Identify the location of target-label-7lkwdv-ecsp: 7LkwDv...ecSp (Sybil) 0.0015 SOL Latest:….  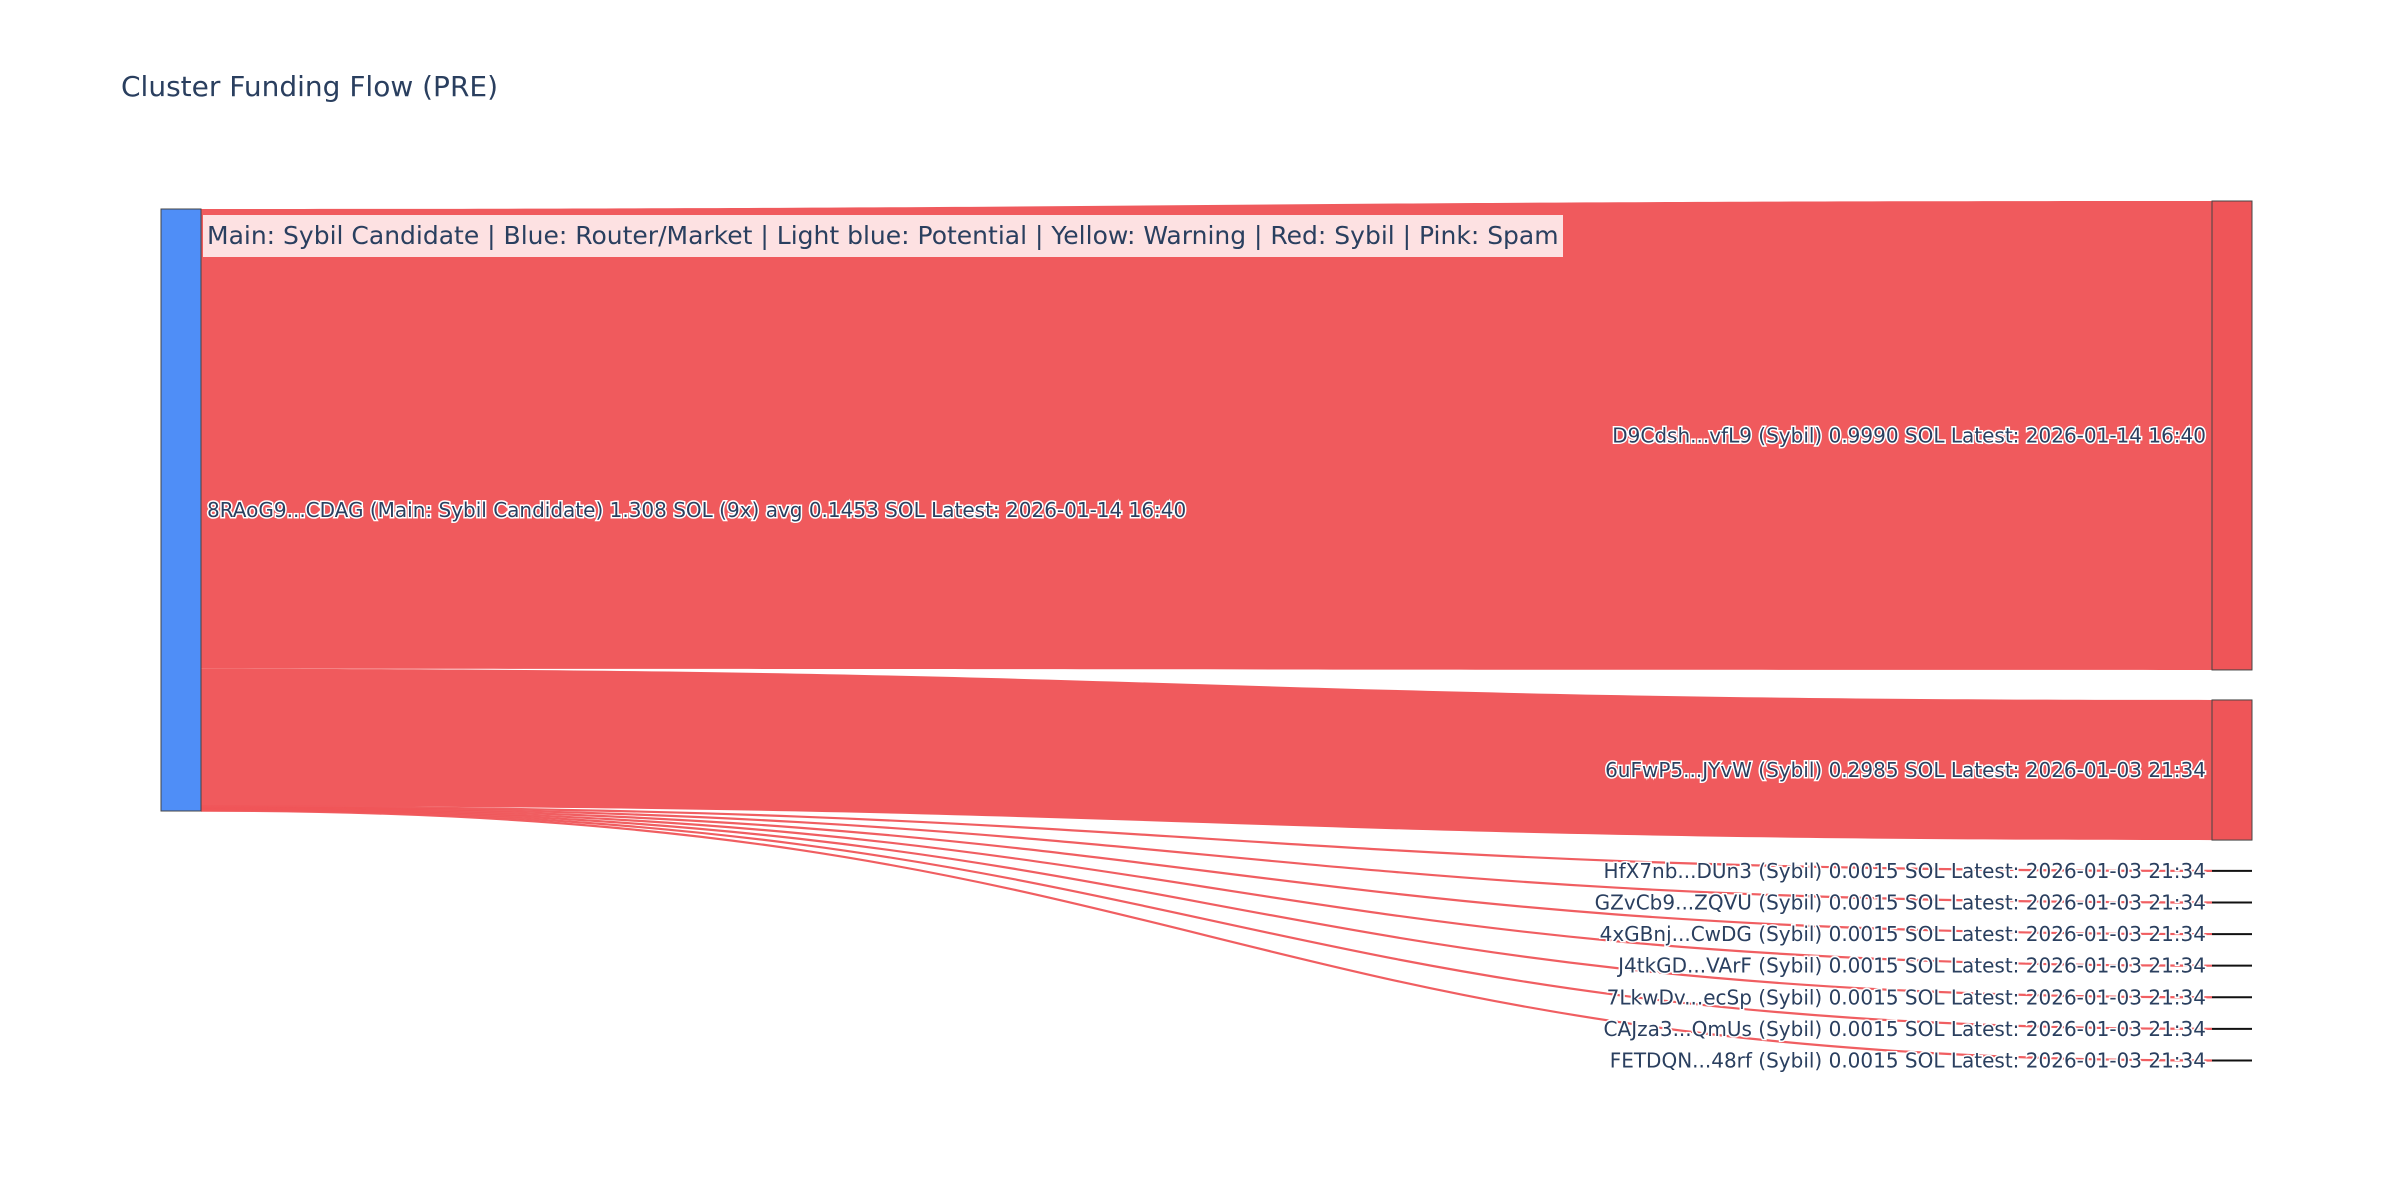
(1906, 997).